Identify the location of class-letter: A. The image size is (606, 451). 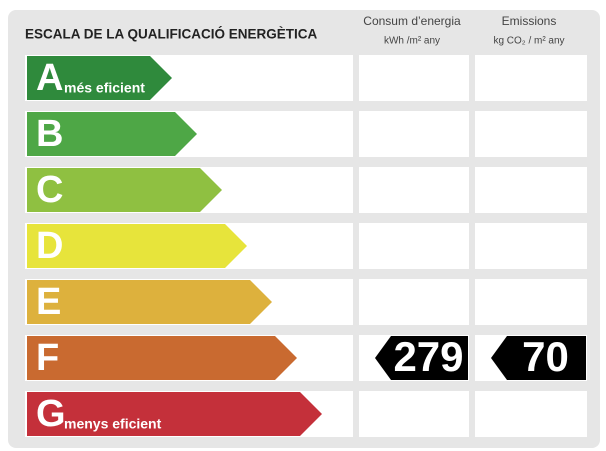
(49, 78).